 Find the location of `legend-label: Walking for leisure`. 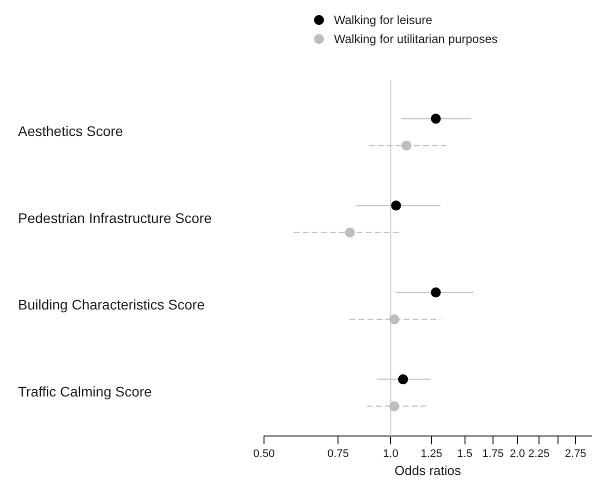

legend-label: Walking for leisure is located at coordinates (383, 19).